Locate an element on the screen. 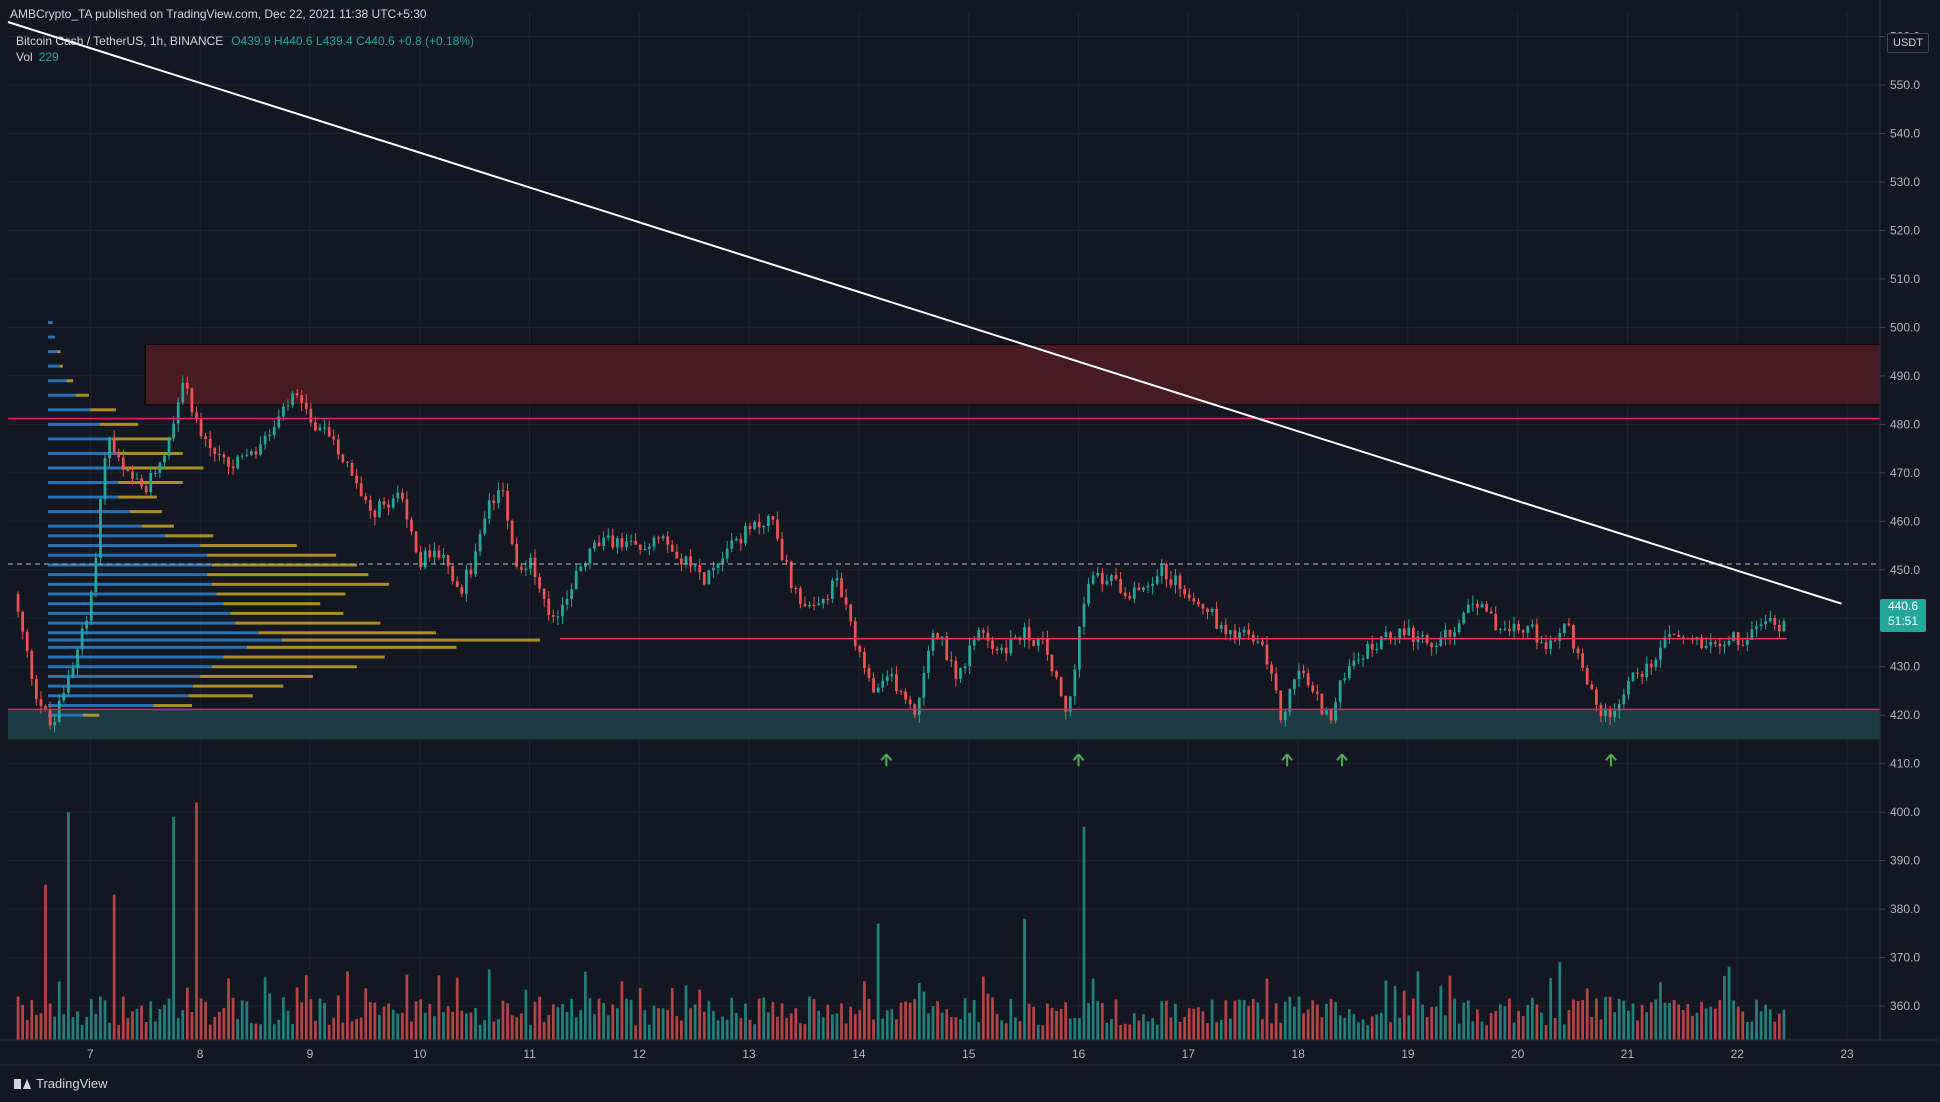  last-price-badge: 440.6 51:51 is located at coordinates (1903, 615).